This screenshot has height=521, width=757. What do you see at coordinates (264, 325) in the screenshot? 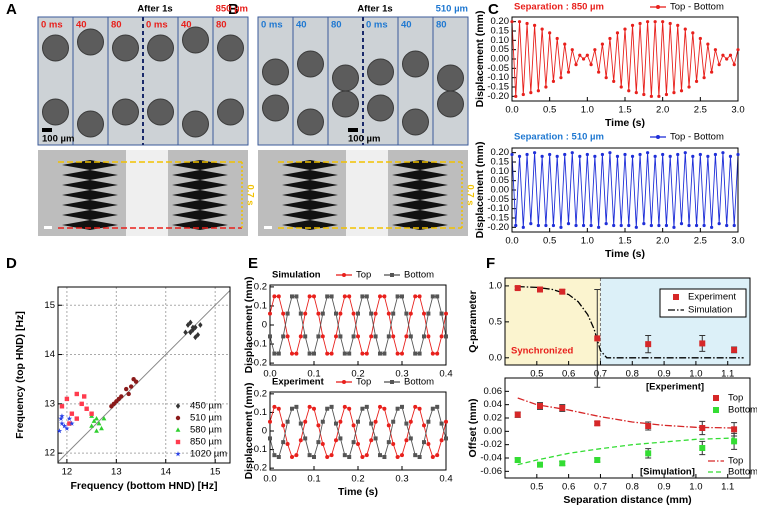
I see `y-tick-label: 0` at bounding box center [264, 325].